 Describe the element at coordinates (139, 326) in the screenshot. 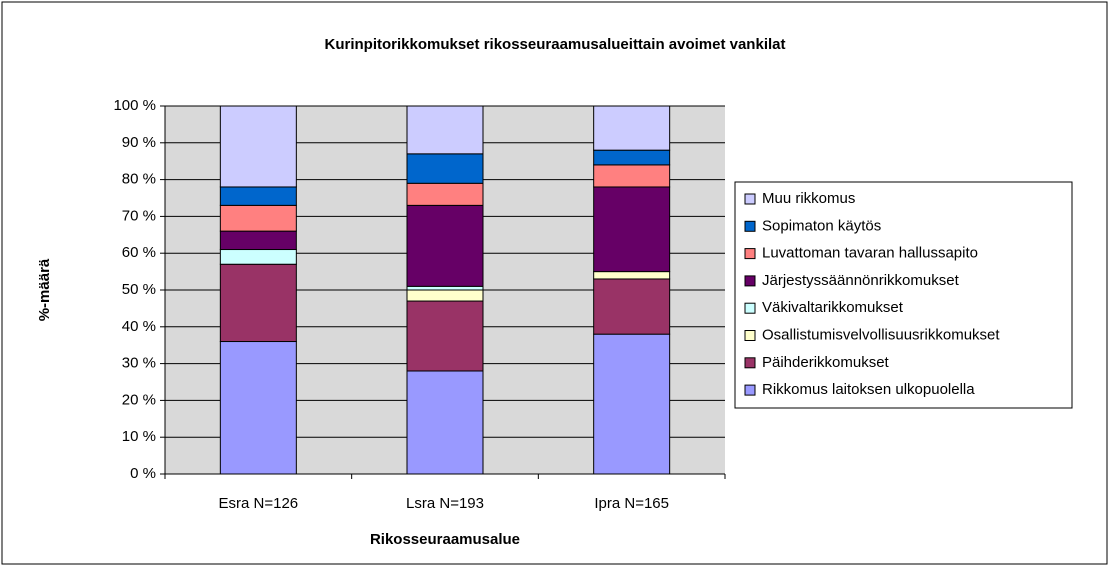

I see `y-tick-label: 40 %` at that location.